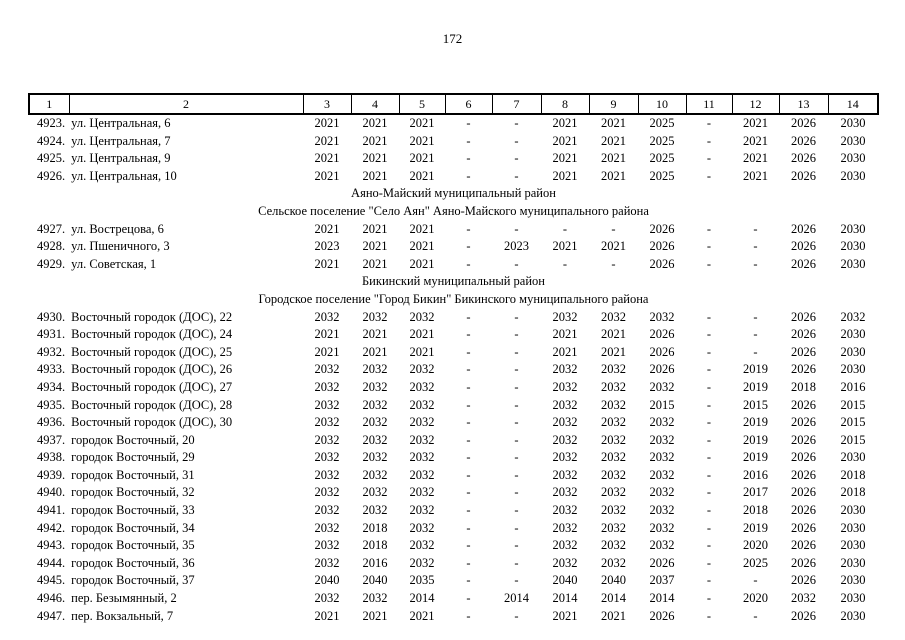 This screenshot has height=640, width=905. What do you see at coordinates (150, 316) in the screenshot?
I see `row-address: Восточный городок (ДОС), 22` at bounding box center [150, 316].